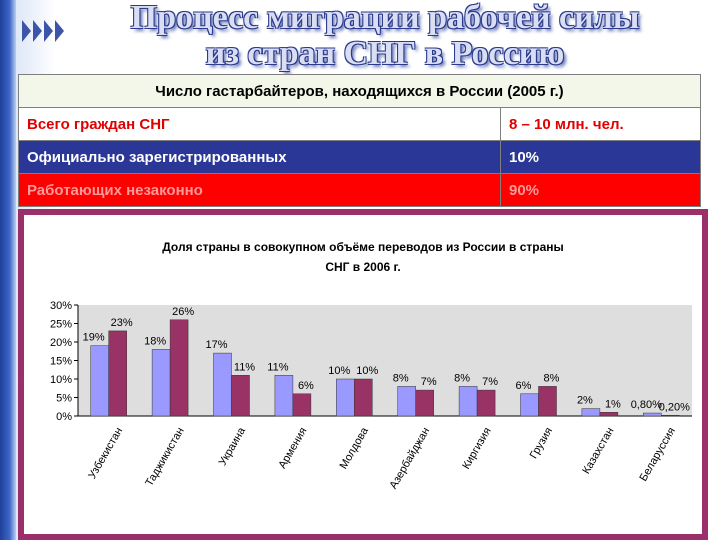 The width and height of the screenshot is (720, 540). Describe the element at coordinates (122, 323) in the screenshot. I see `data-label: 23%` at that location.